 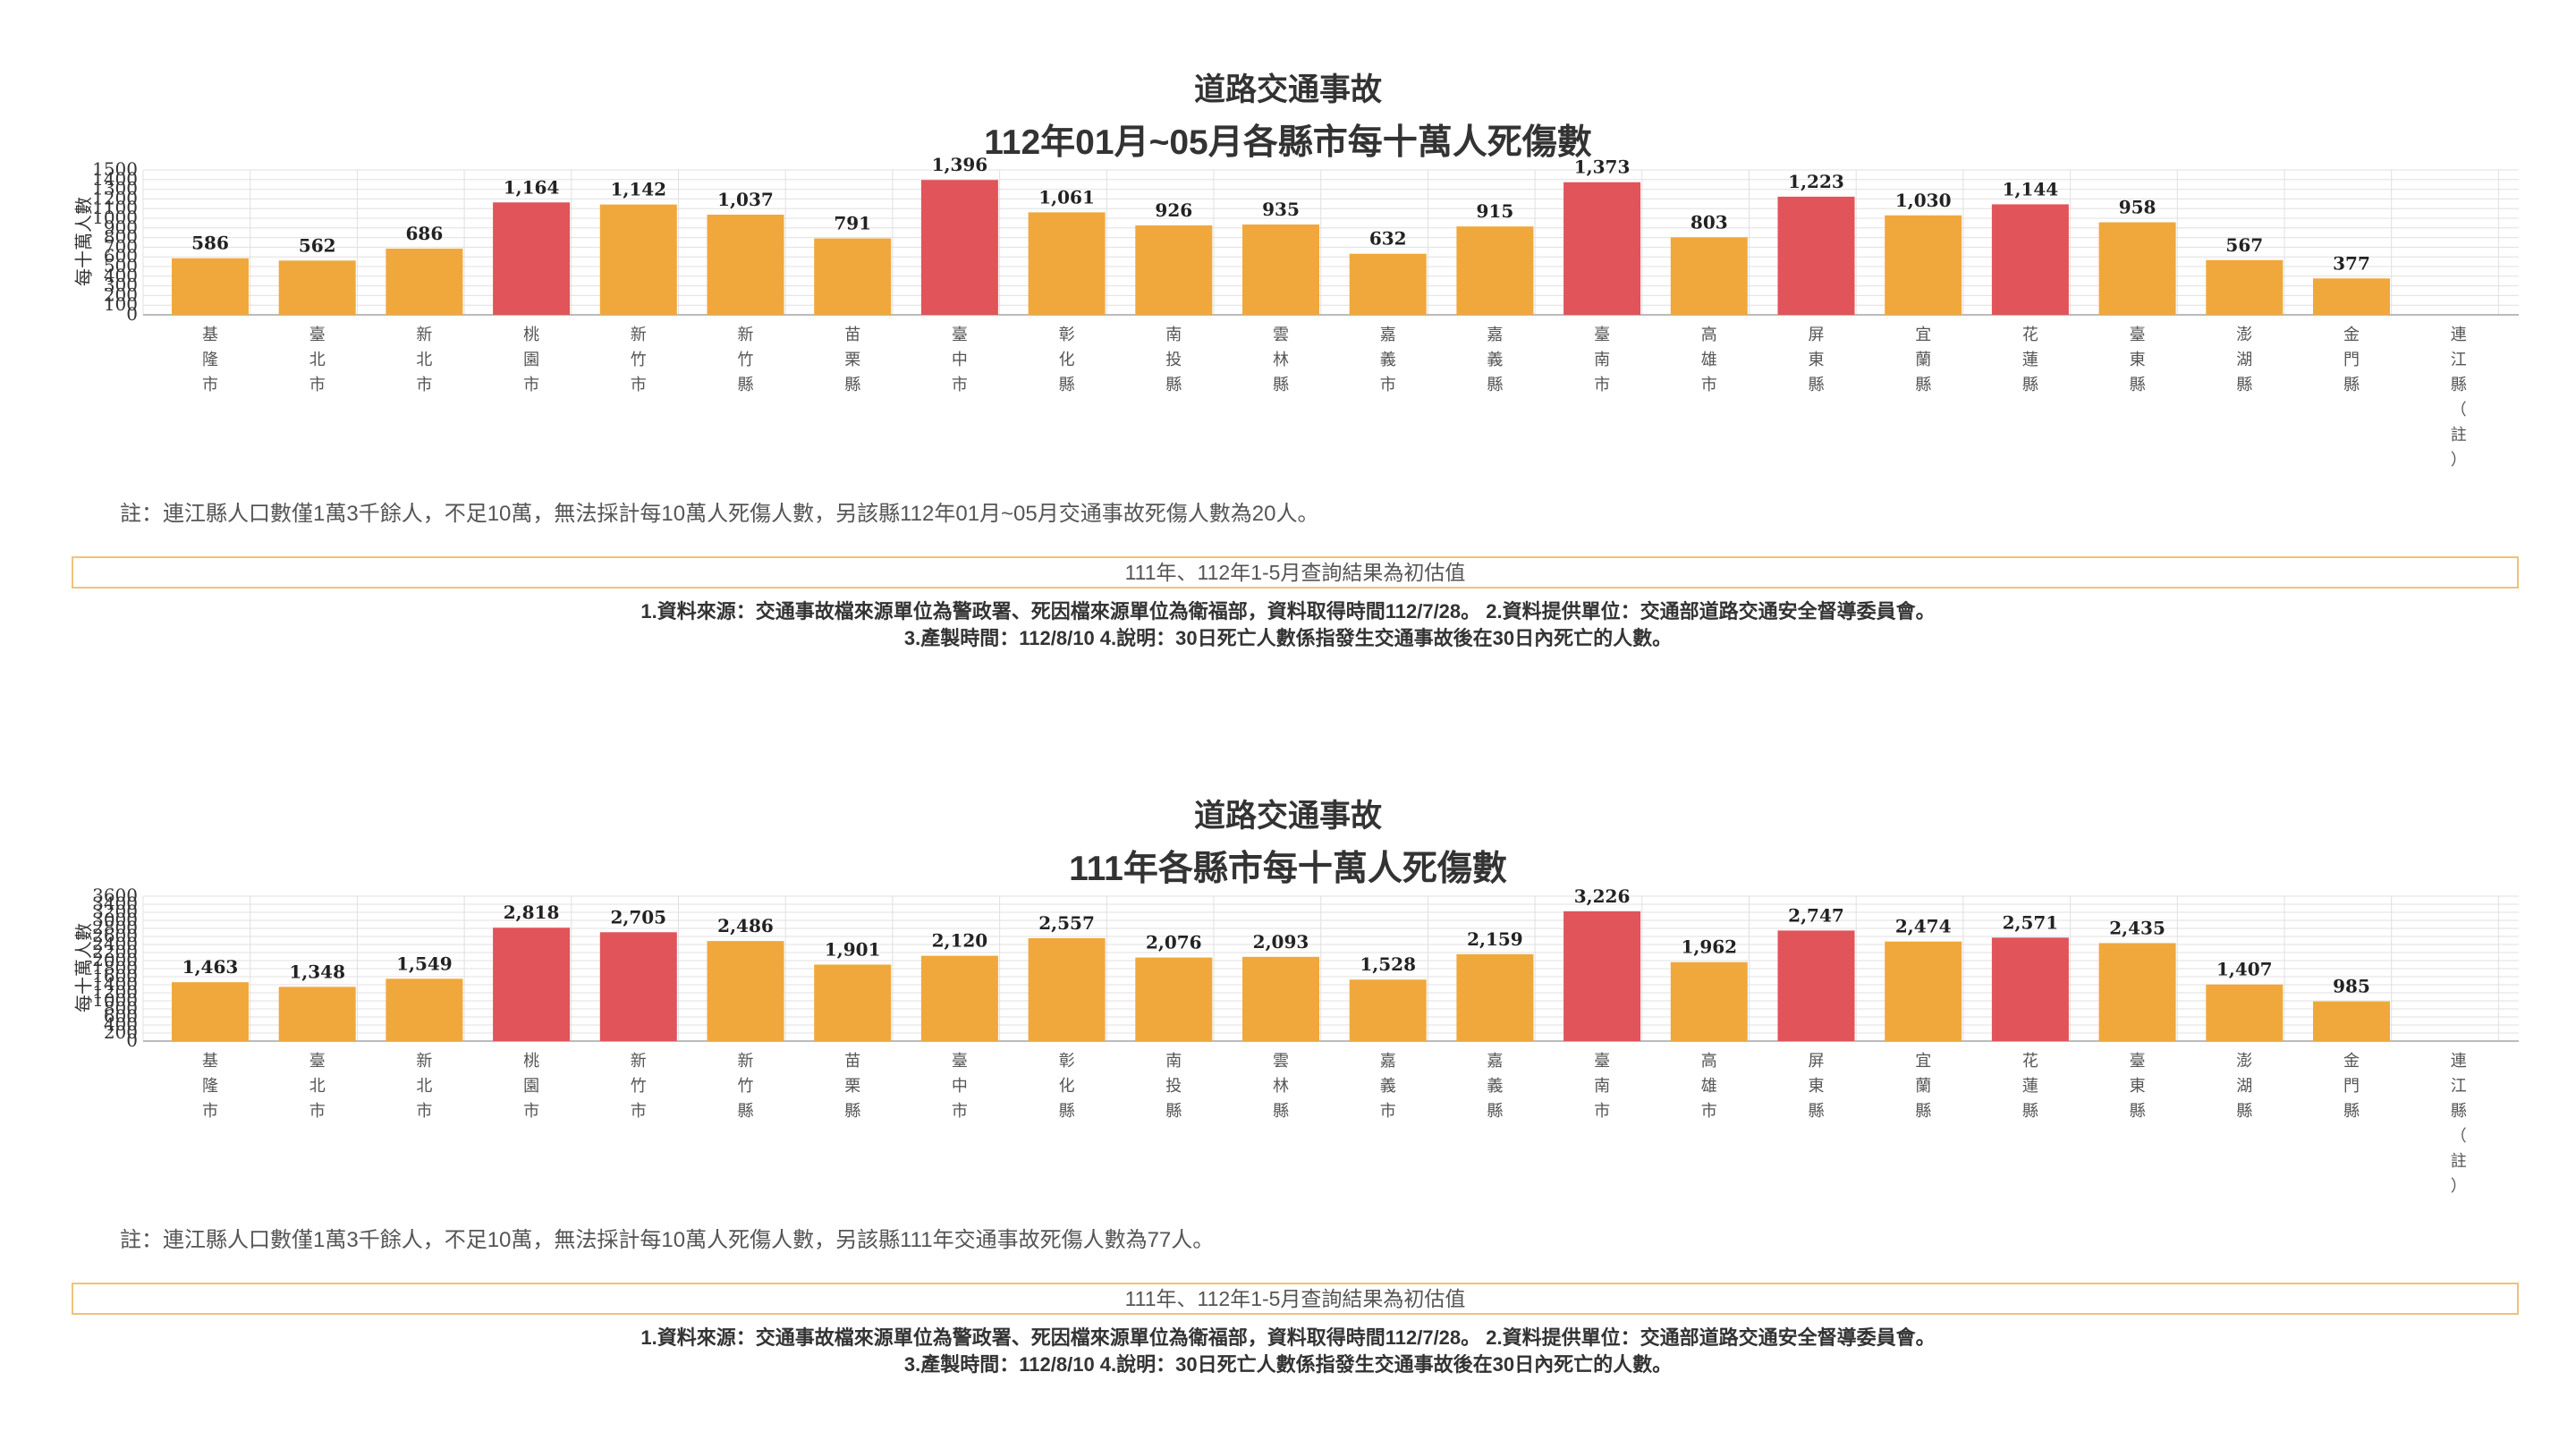 What do you see at coordinates (960, 1086) in the screenshot?
I see `x-tick-label: 臺中市` at bounding box center [960, 1086].